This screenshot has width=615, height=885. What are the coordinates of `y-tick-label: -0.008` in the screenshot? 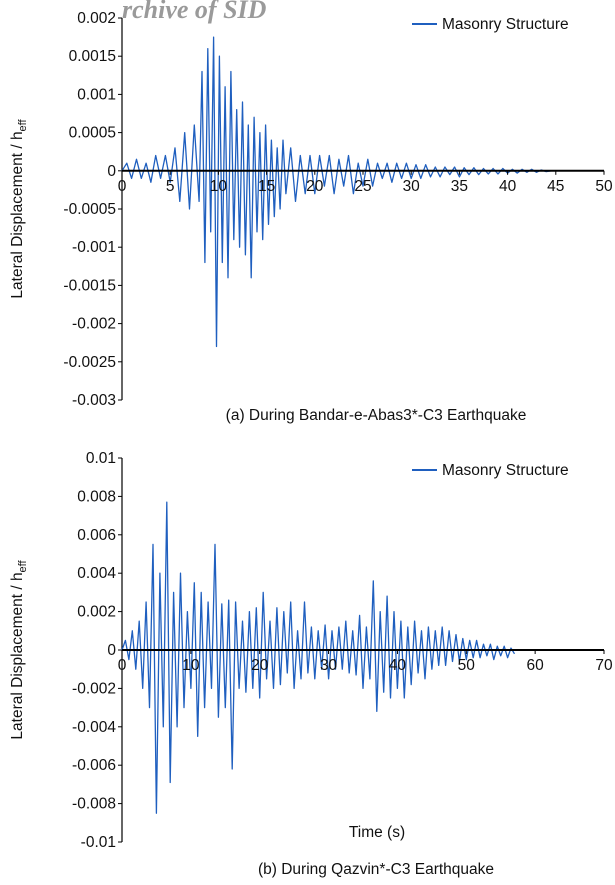 It's located at (94, 804).